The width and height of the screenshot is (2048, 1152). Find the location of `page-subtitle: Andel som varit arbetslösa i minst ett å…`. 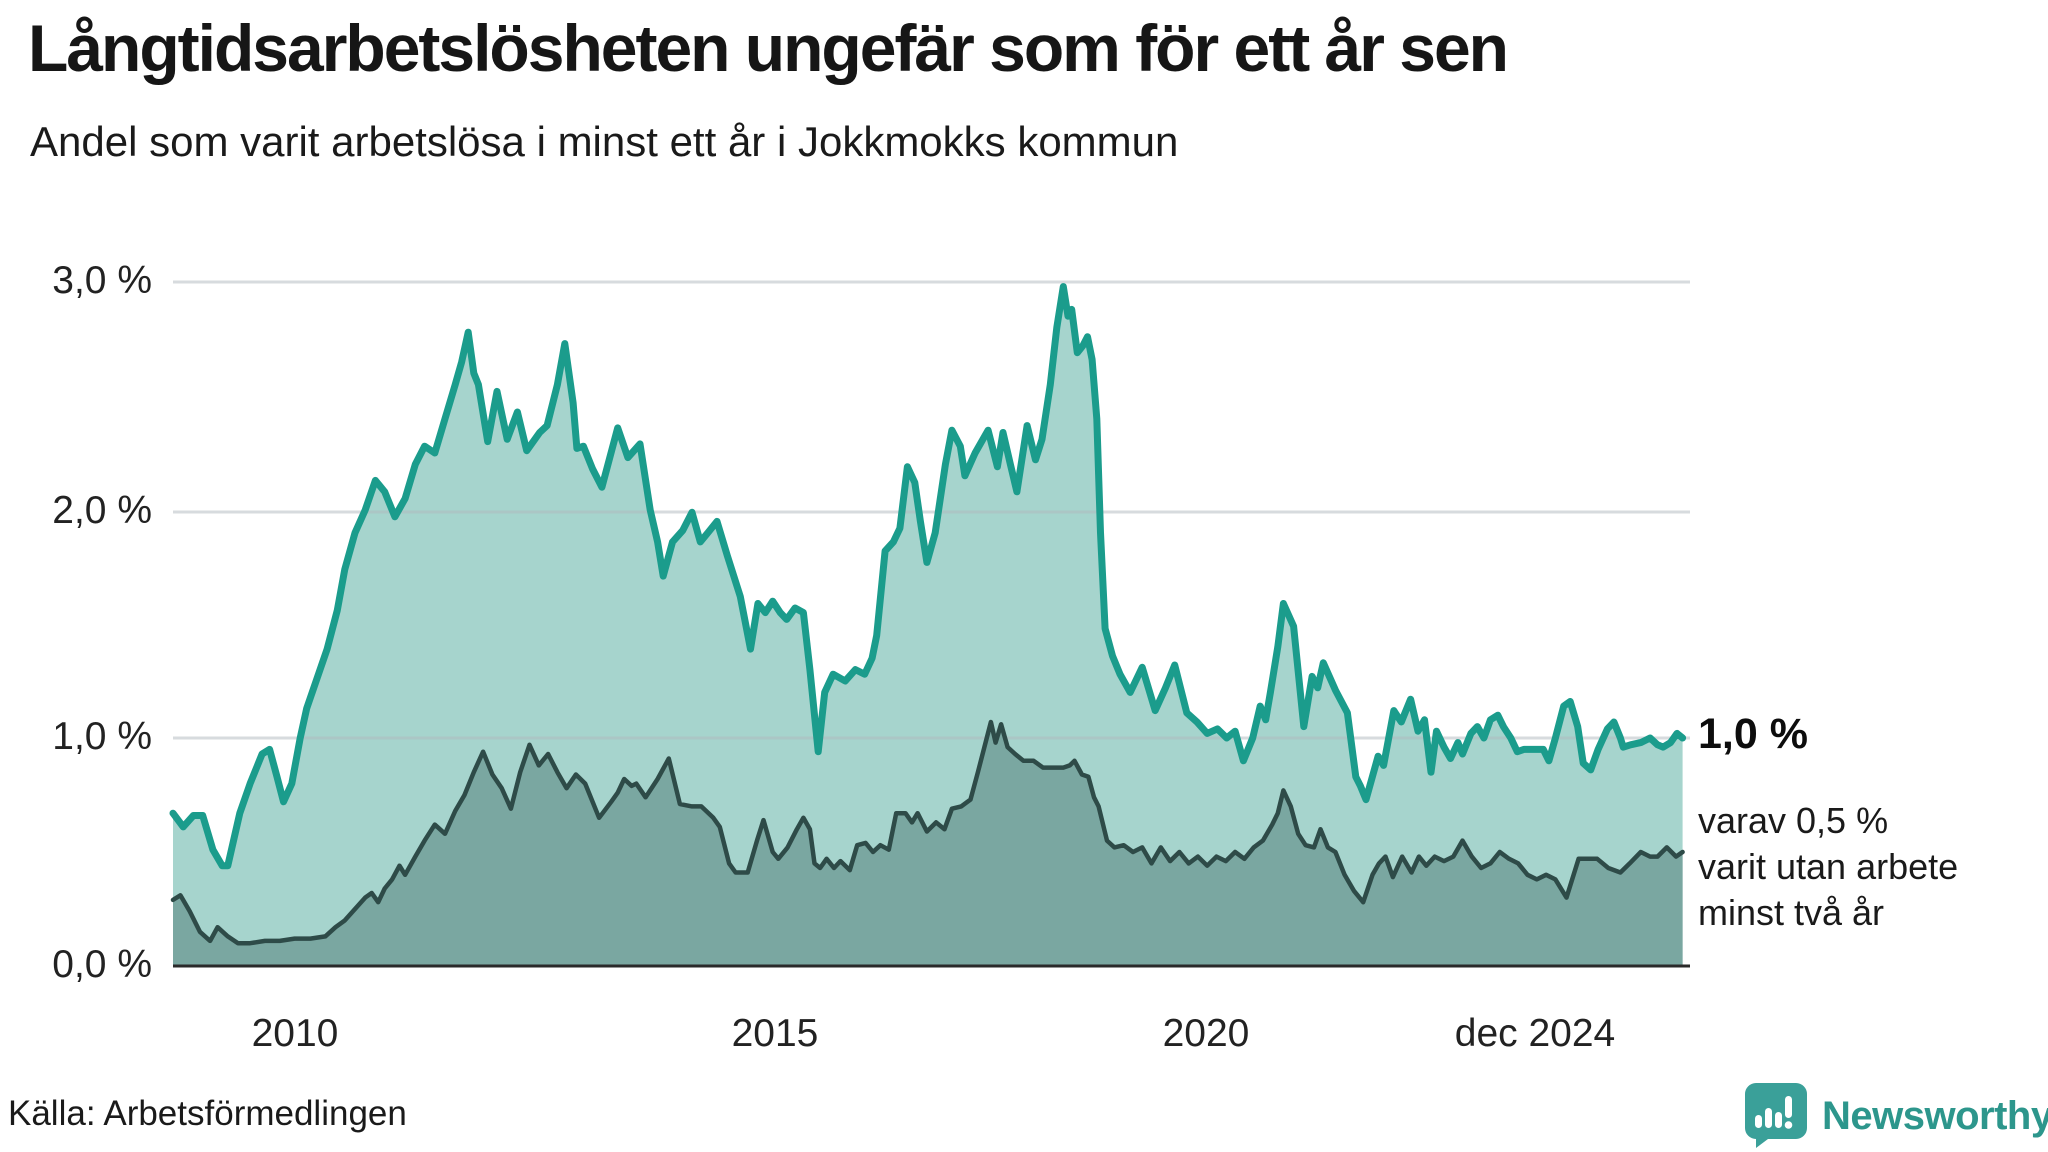

page-subtitle: Andel som varit arbetslösa i minst ett å… is located at coordinates (604, 141).